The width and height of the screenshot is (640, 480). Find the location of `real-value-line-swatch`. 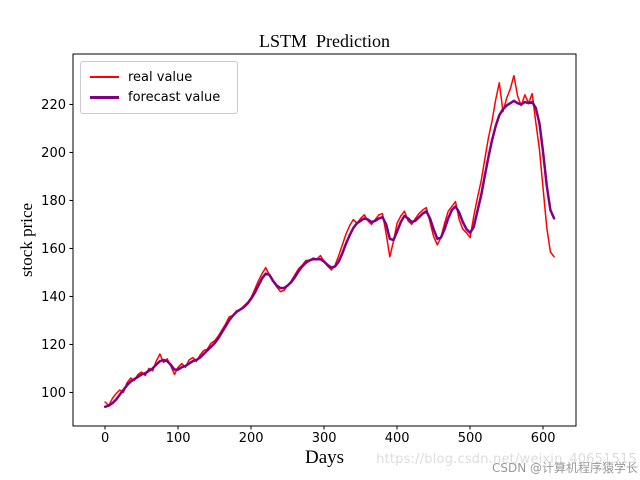

real-value-line-swatch is located at coordinates (104, 77).